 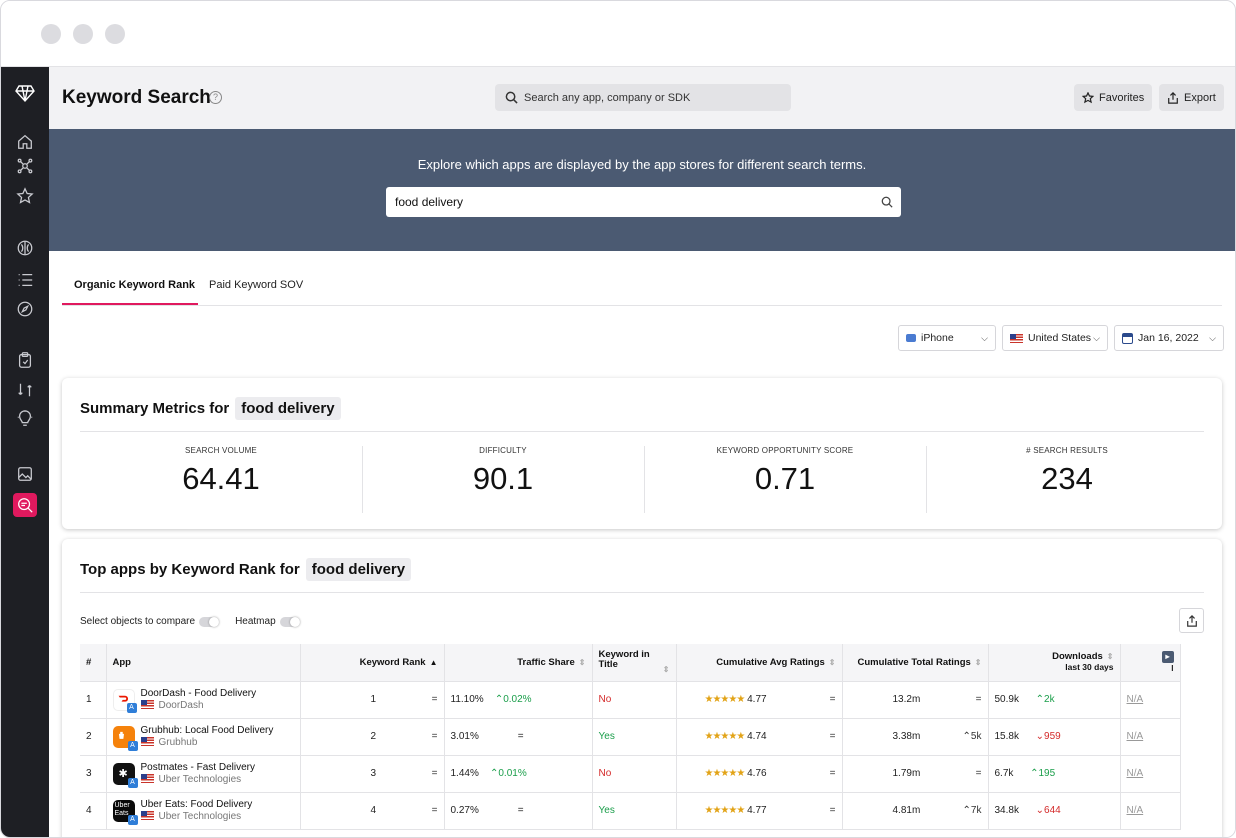 I want to click on compare-icon, so click(x=25, y=390).